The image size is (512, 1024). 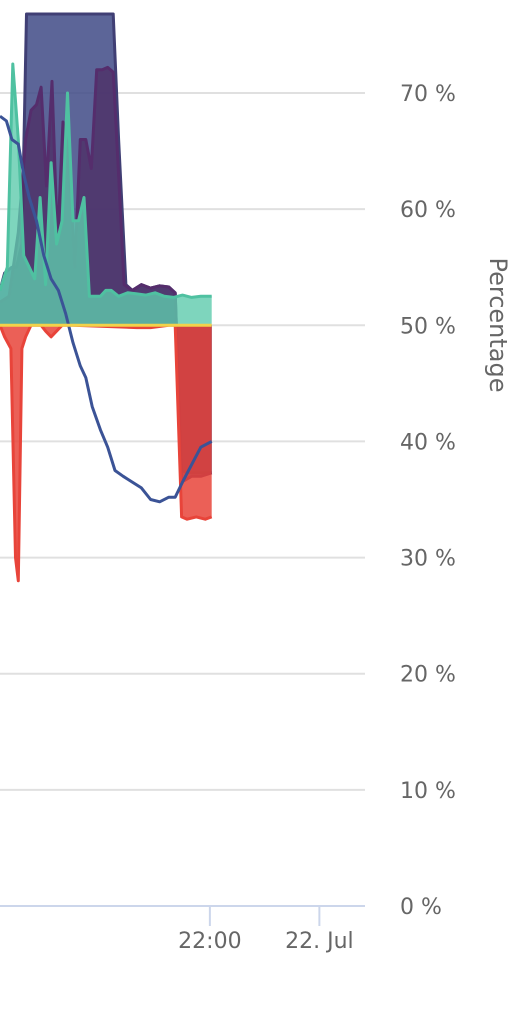 What do you see at coordinates (106, 180) in the screenshot?
I see `series-3-line` at bounding box center [106, 180].